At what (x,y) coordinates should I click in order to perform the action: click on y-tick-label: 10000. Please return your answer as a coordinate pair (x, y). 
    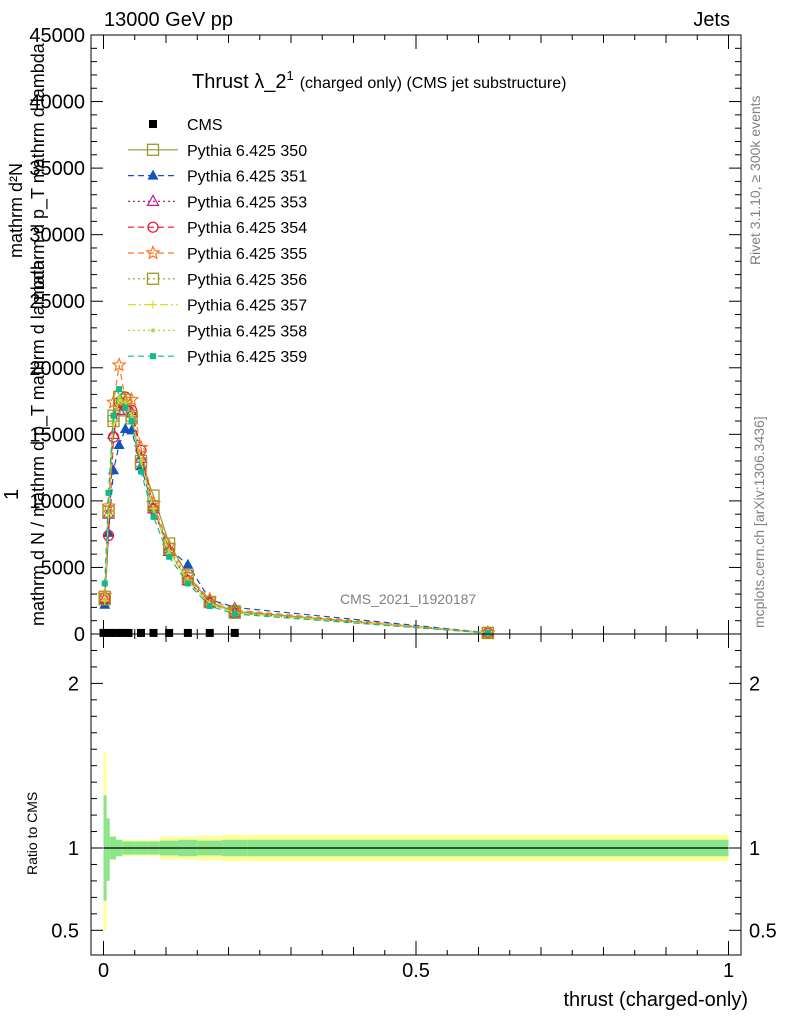
    Looking at the image, I should click on (57, 502).